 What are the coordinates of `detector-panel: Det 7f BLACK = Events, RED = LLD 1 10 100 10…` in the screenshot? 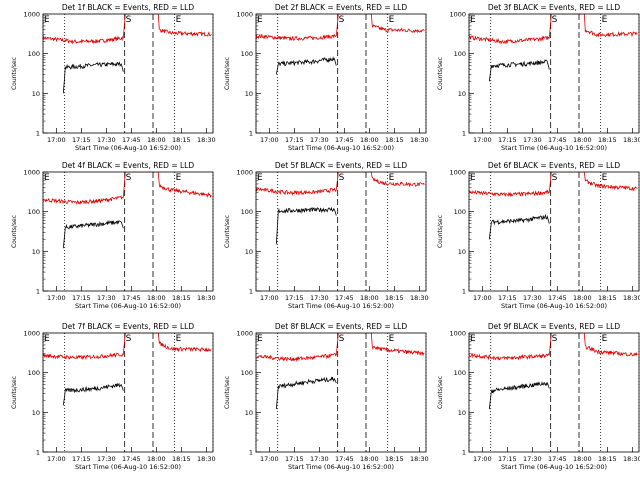 It's located at (113, 396).